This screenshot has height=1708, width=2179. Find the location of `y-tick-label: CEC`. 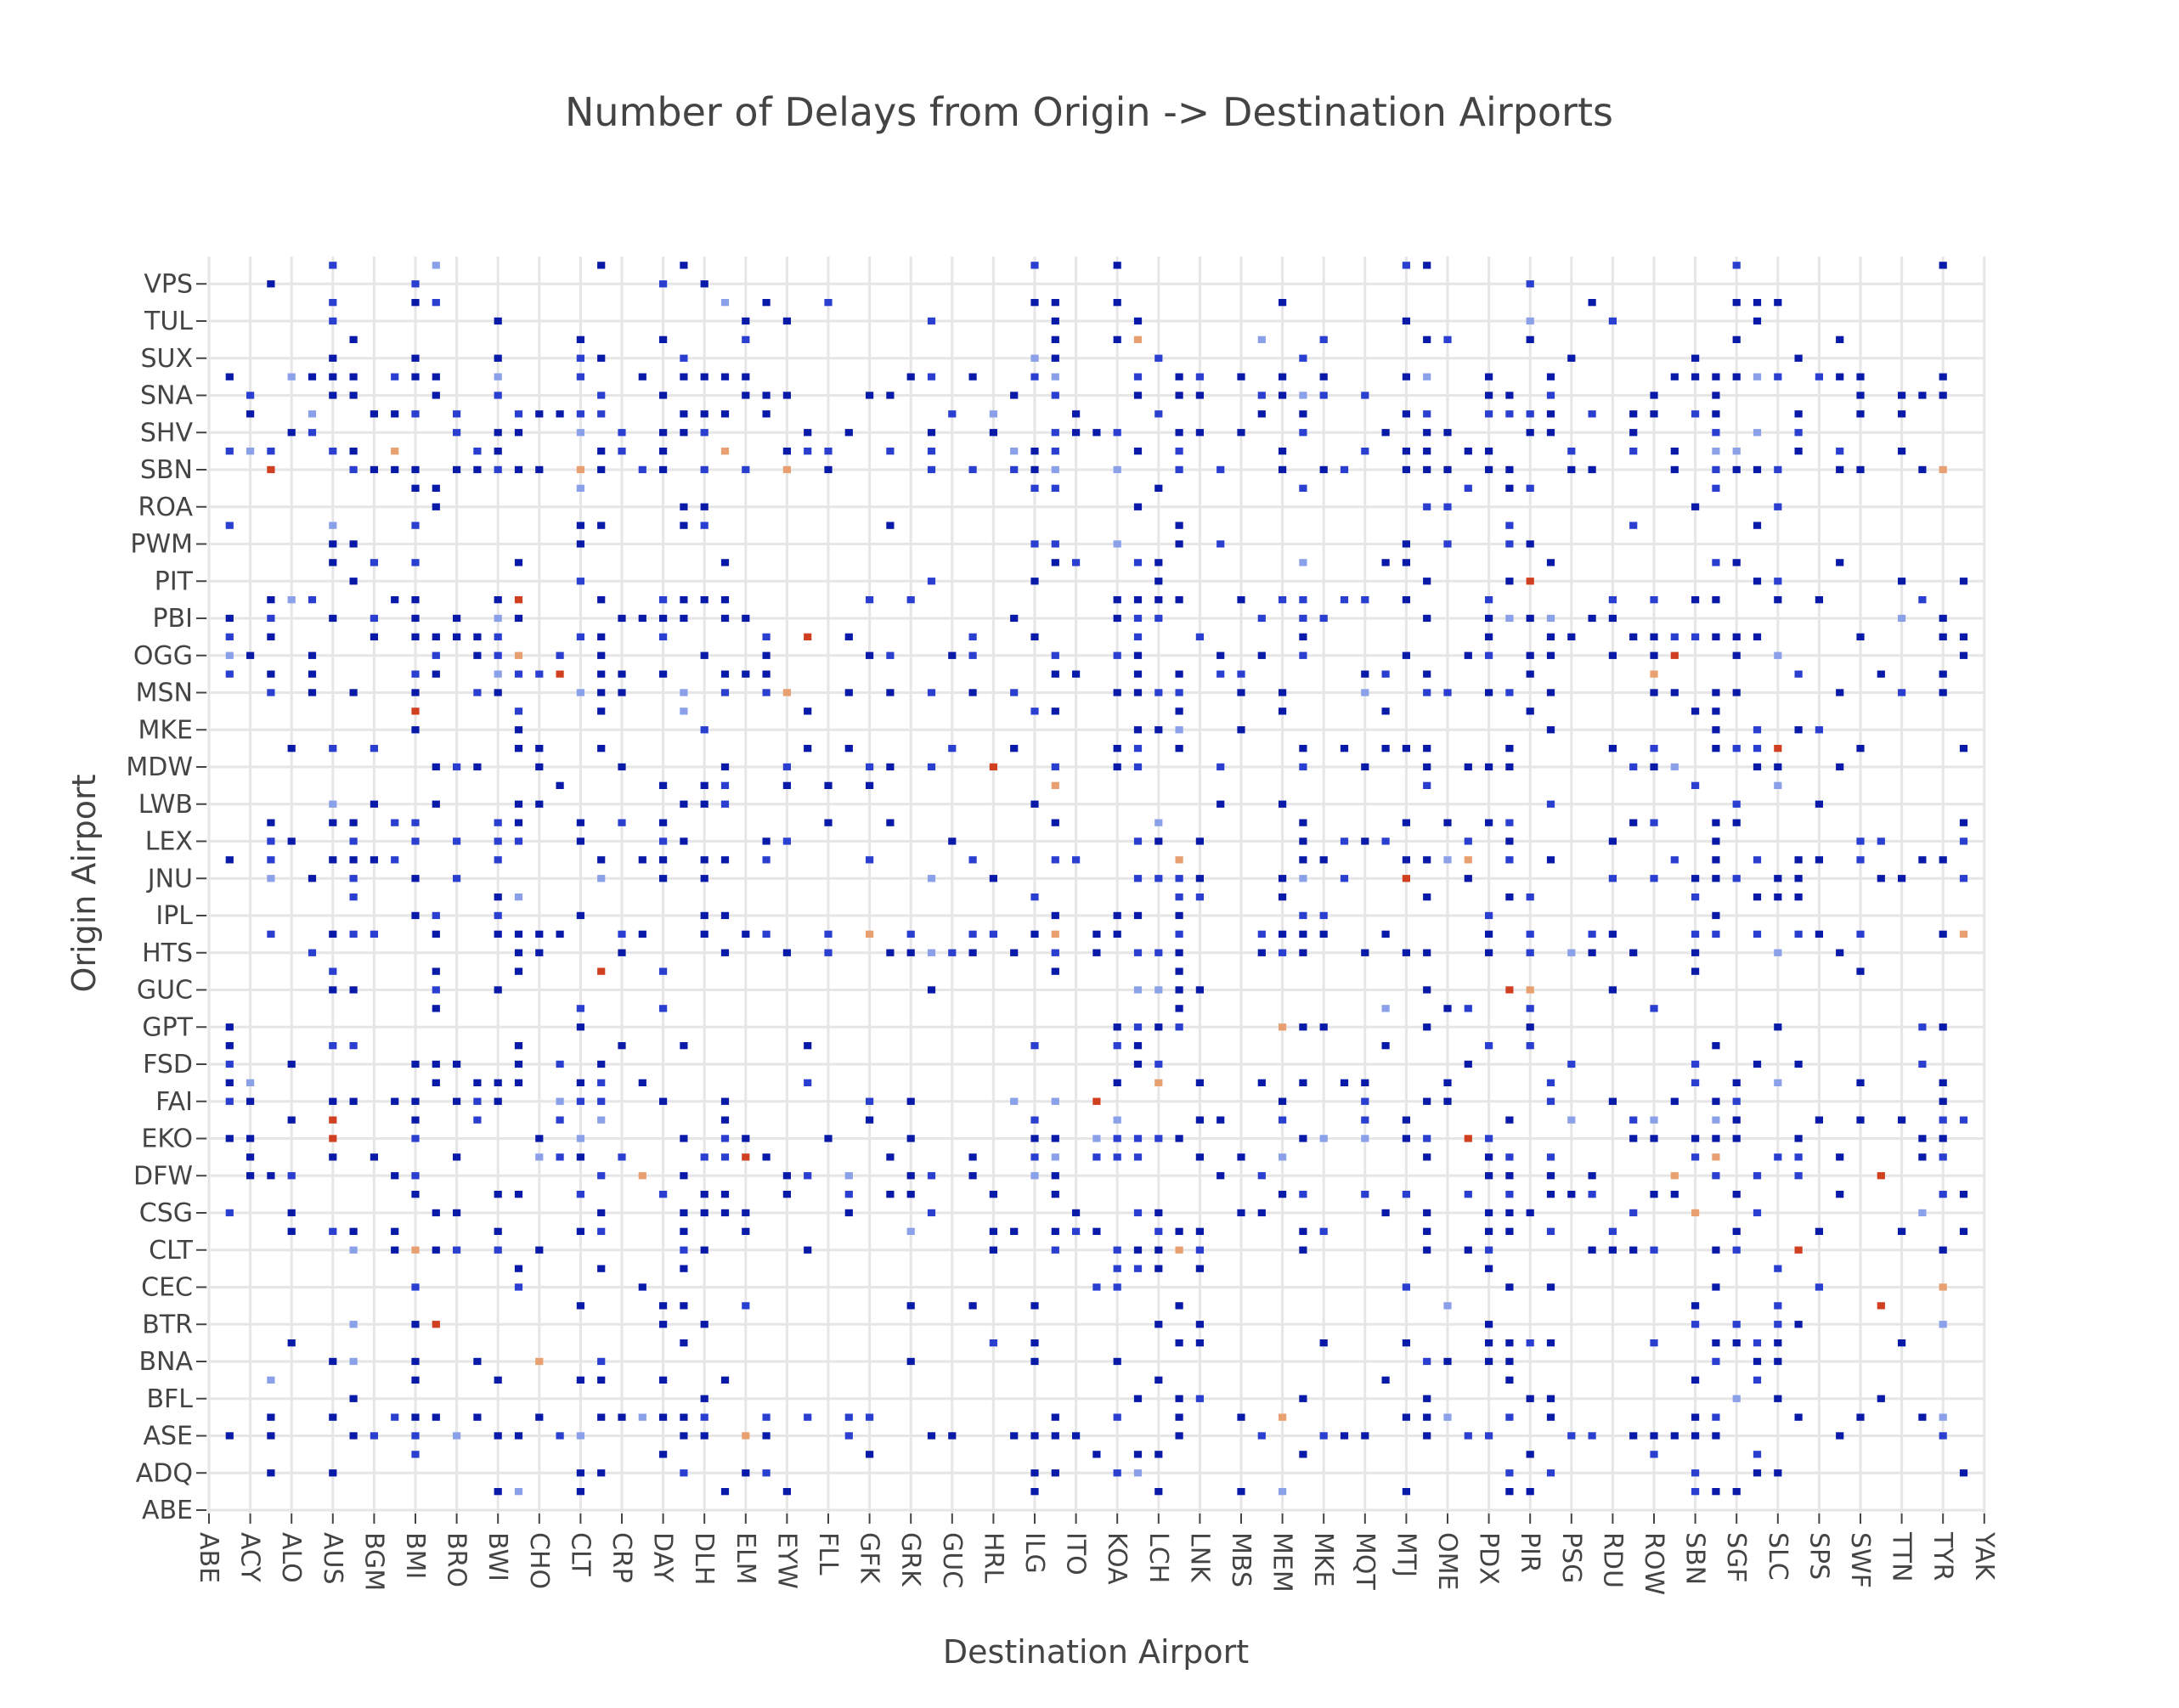

y-tick-label: CEC is located at coordinates (167, 1288).